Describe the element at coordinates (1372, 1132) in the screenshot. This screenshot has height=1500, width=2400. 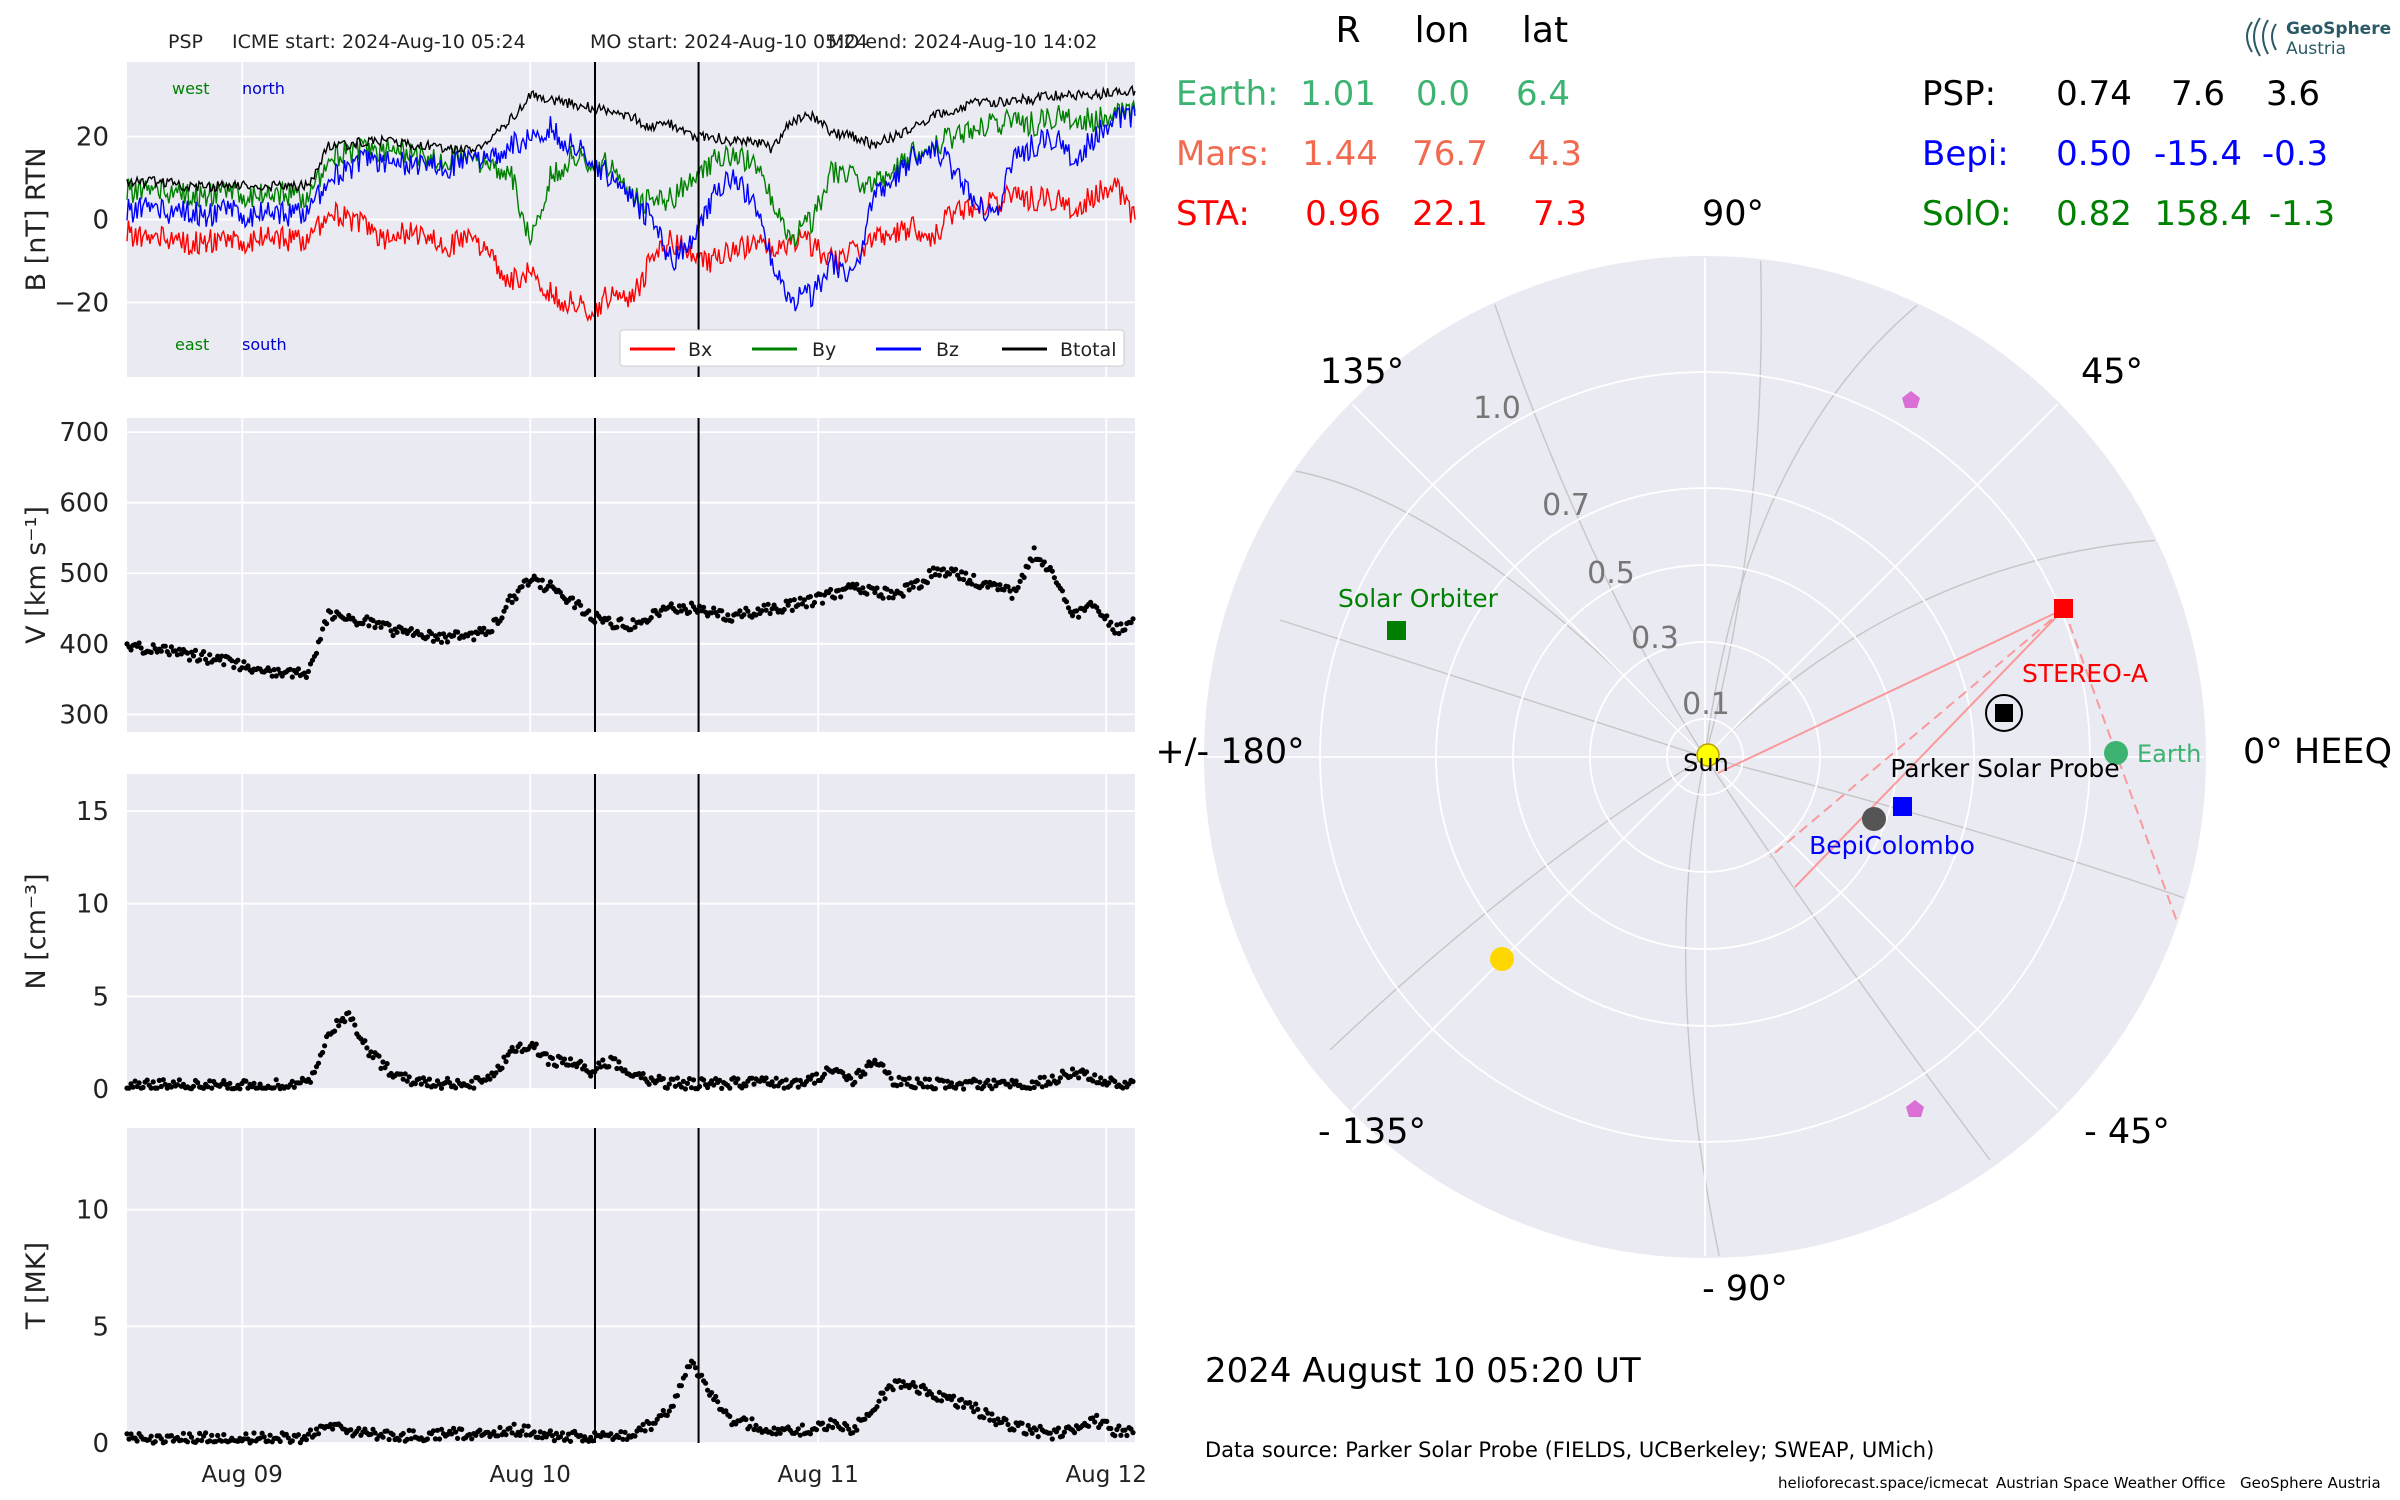
I see `angle-label-m135: - 135°` at that location.